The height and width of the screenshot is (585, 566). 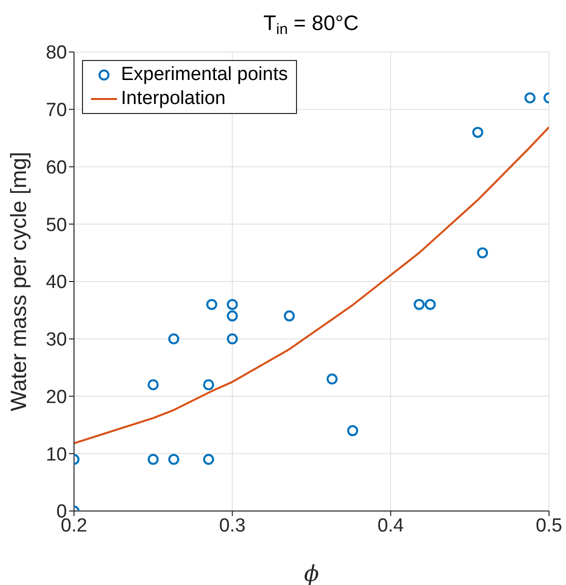 I want to click on y-tick-label: 10, so click(x=56, y=455).